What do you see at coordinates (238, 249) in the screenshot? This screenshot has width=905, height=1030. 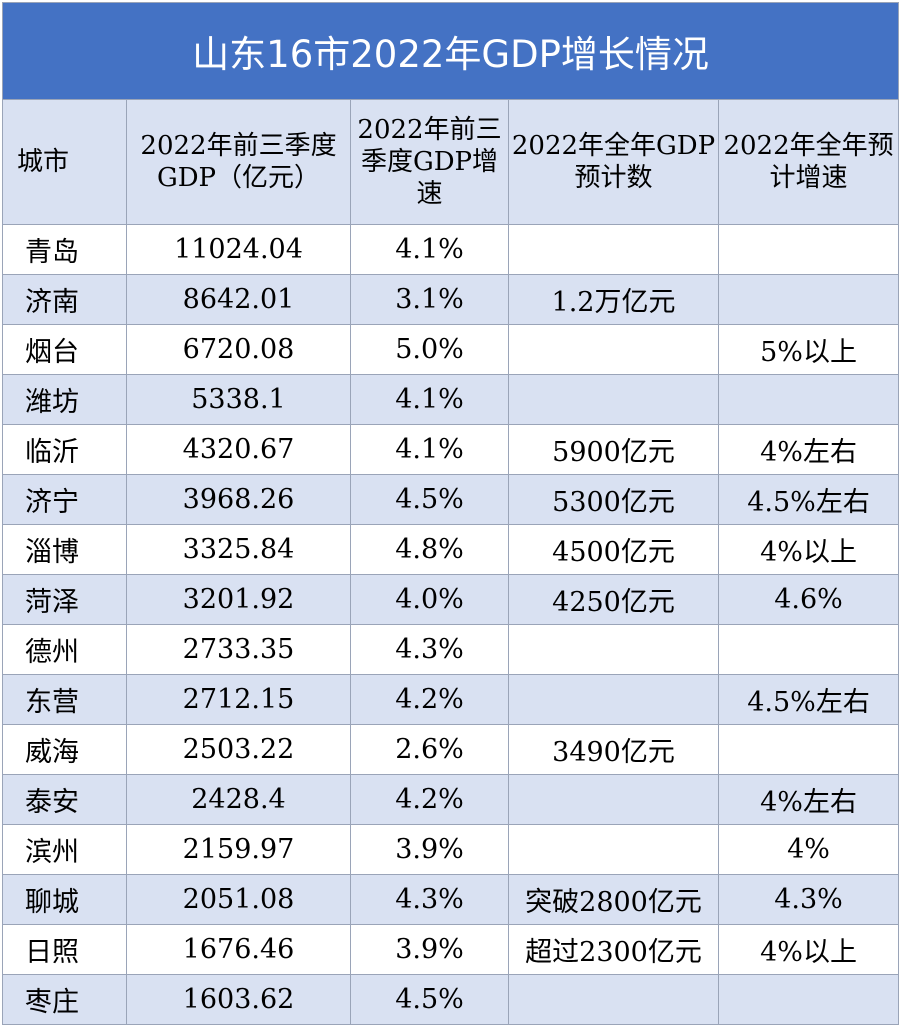 I see `gdp-q3-cell: 11024.04` at bounding box center [238, 249].